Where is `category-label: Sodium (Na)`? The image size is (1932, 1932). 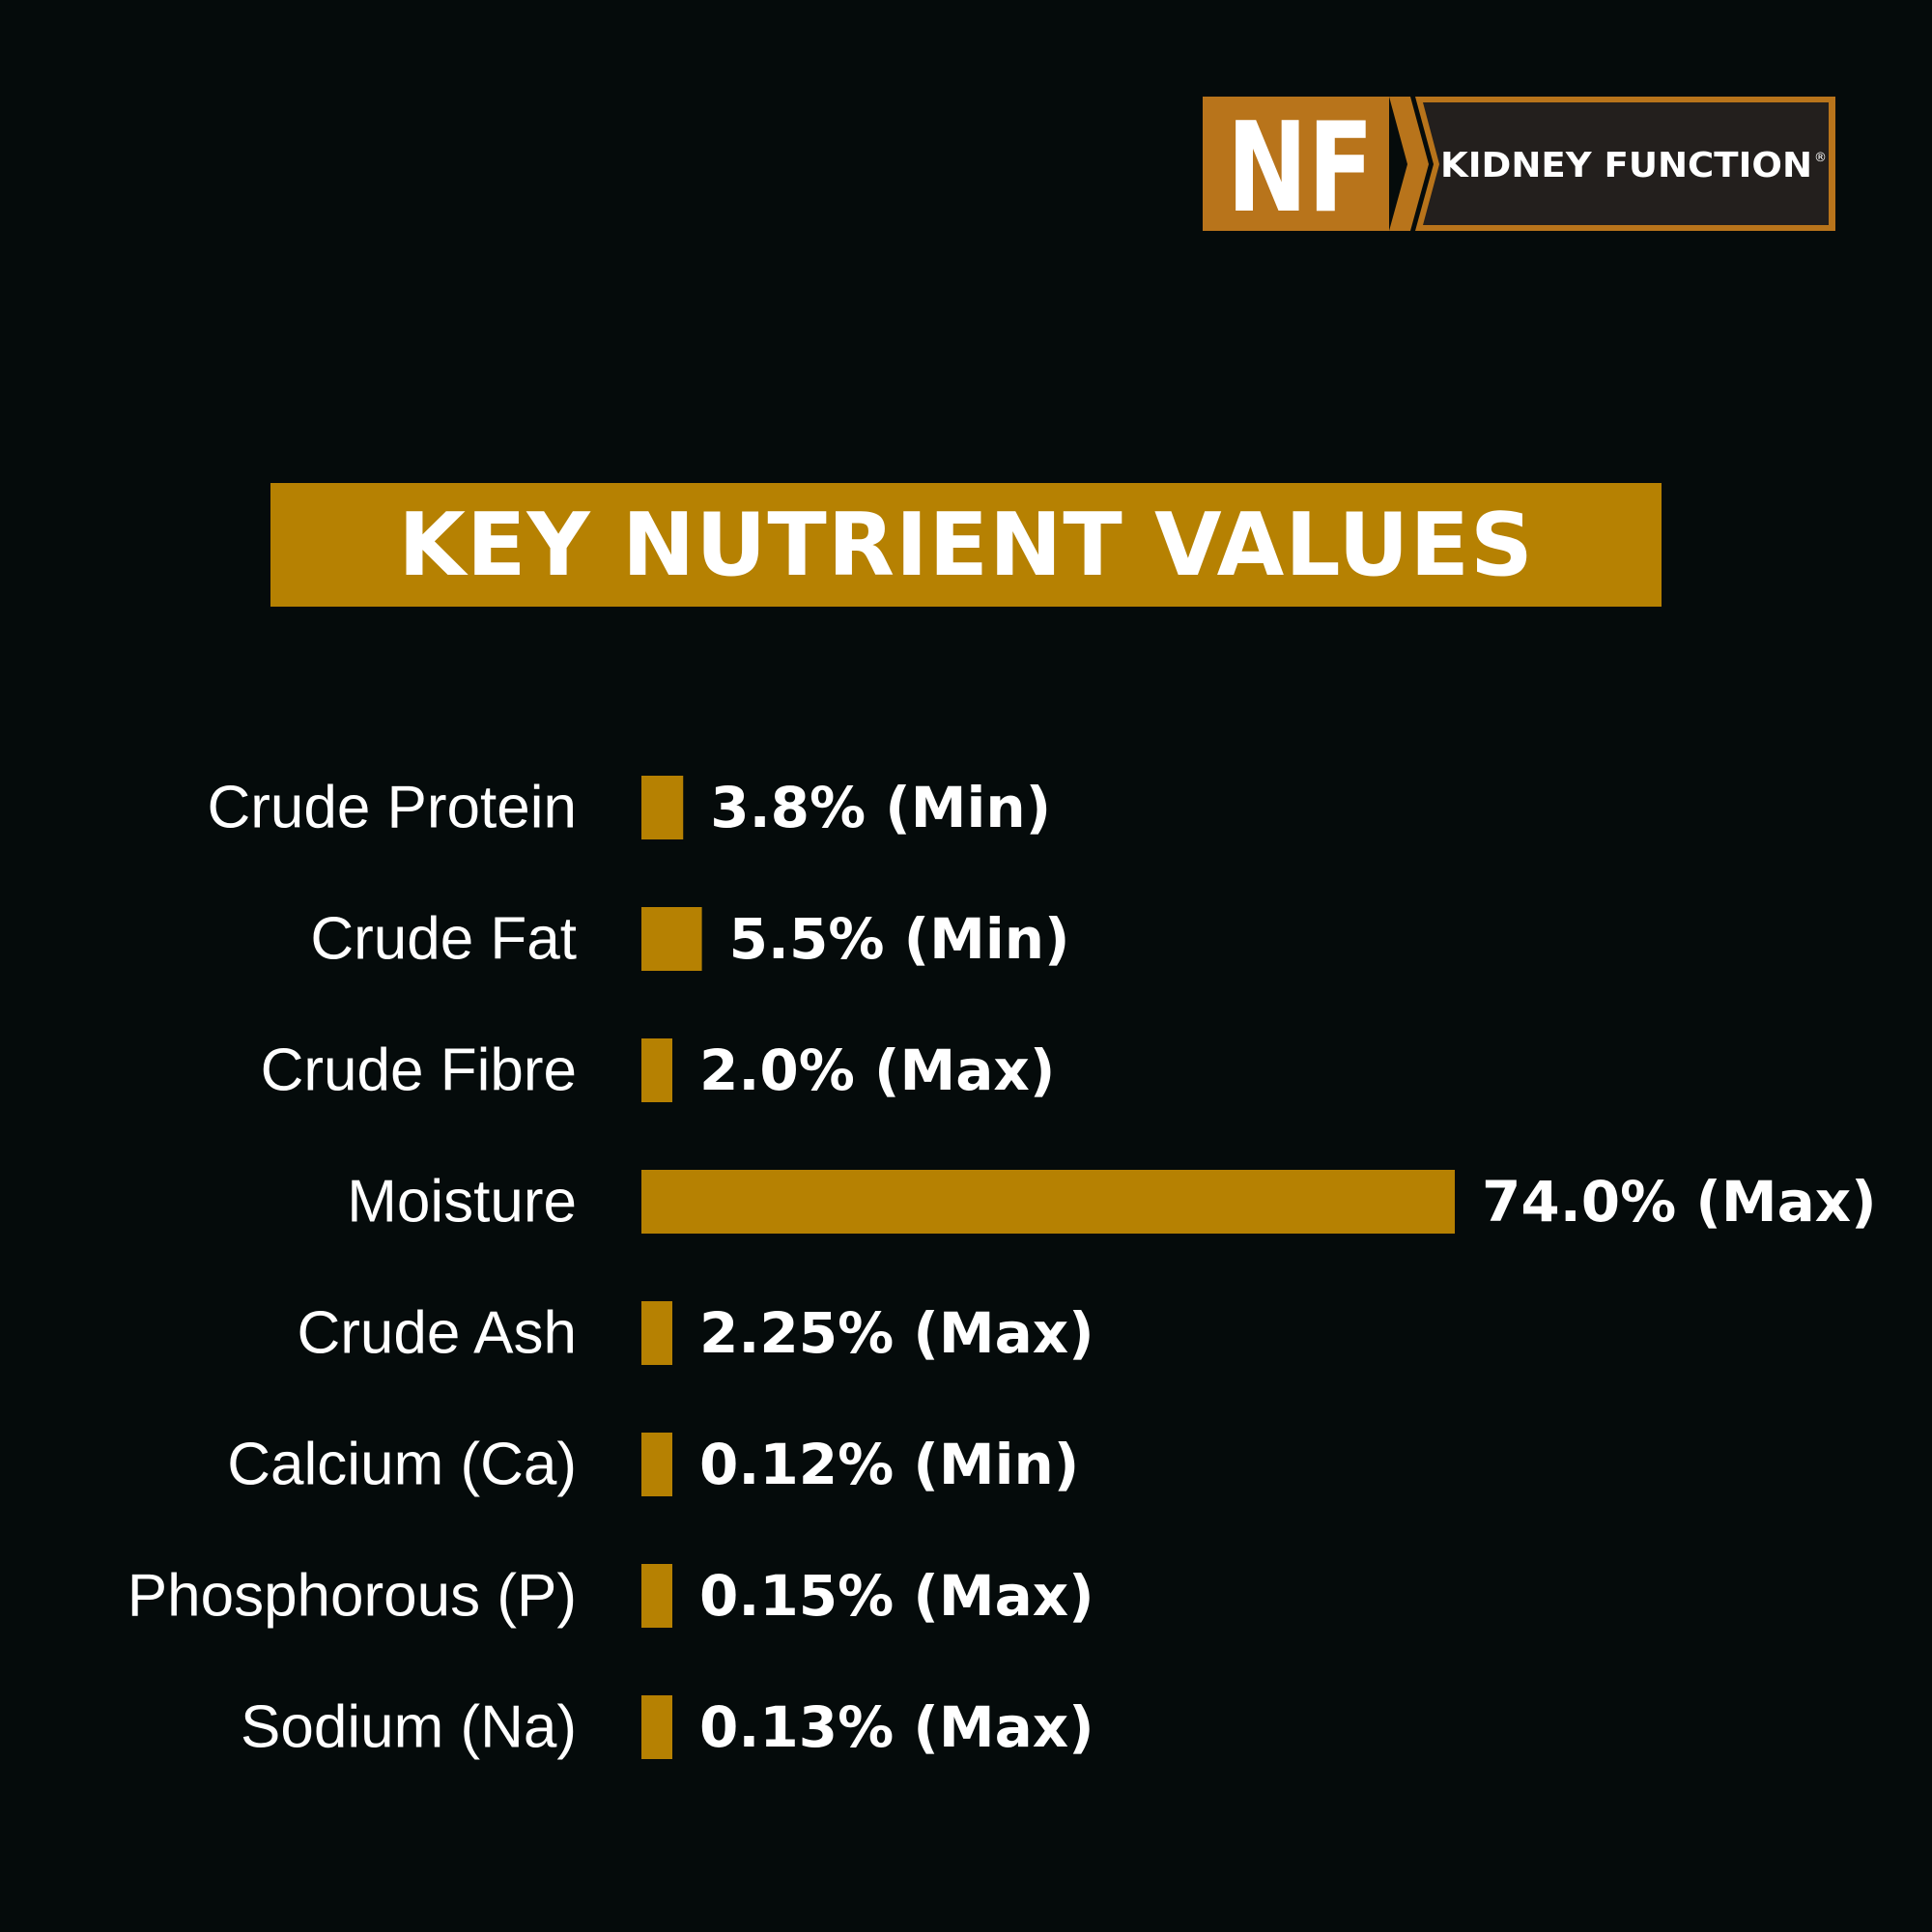 category-label: Sodium (Na) is located at coordinates (409, 1727).